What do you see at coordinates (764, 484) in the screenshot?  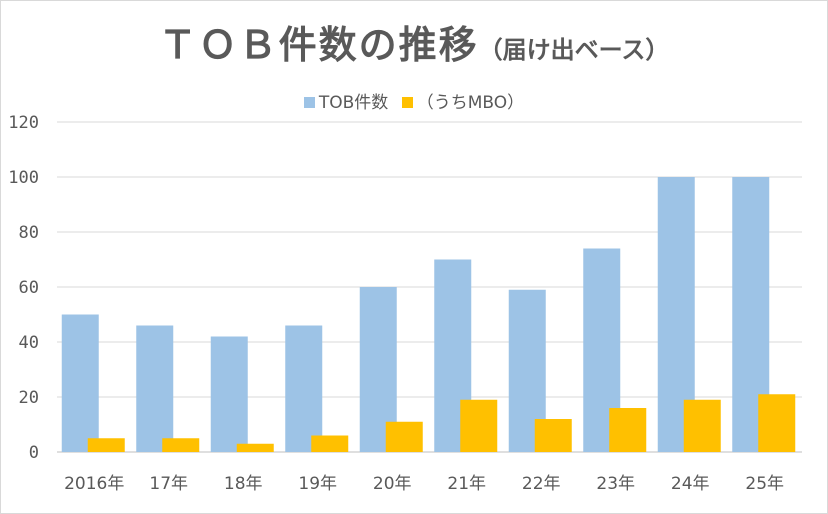 I see `x-tick-label-9: 25年` at bounding box center [764, 484].